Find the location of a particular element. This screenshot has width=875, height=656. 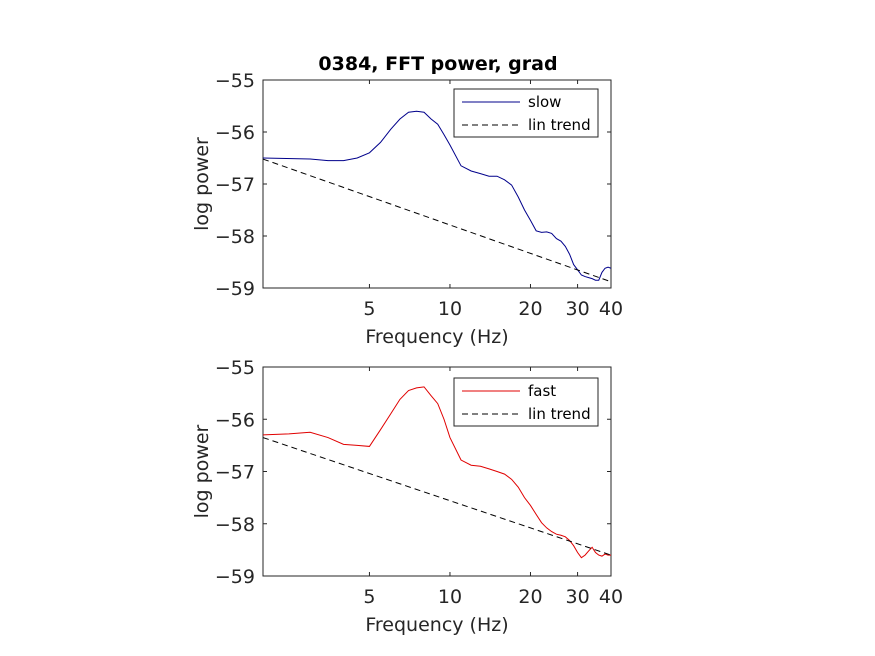

legend-label: fast is located at coordinates (542, 391).